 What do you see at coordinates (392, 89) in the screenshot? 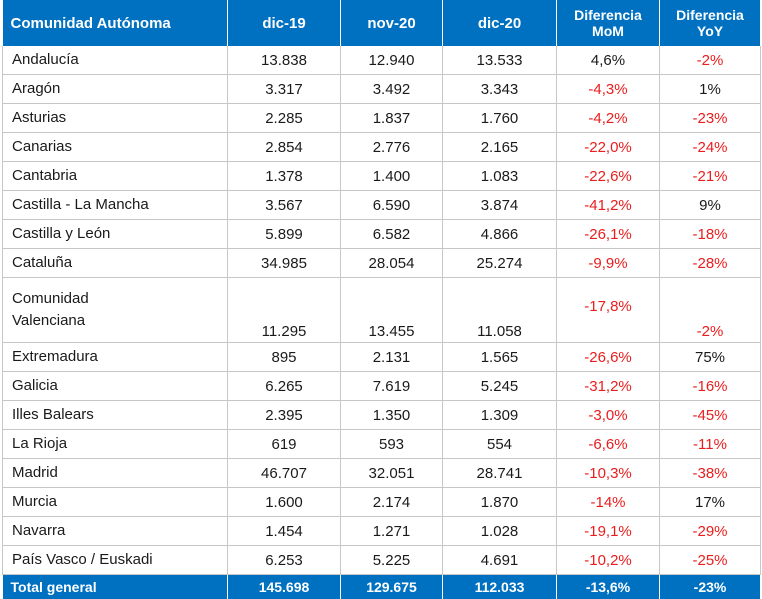
I see `cell-nov20: 3.492` at bounding box center [392, 89].